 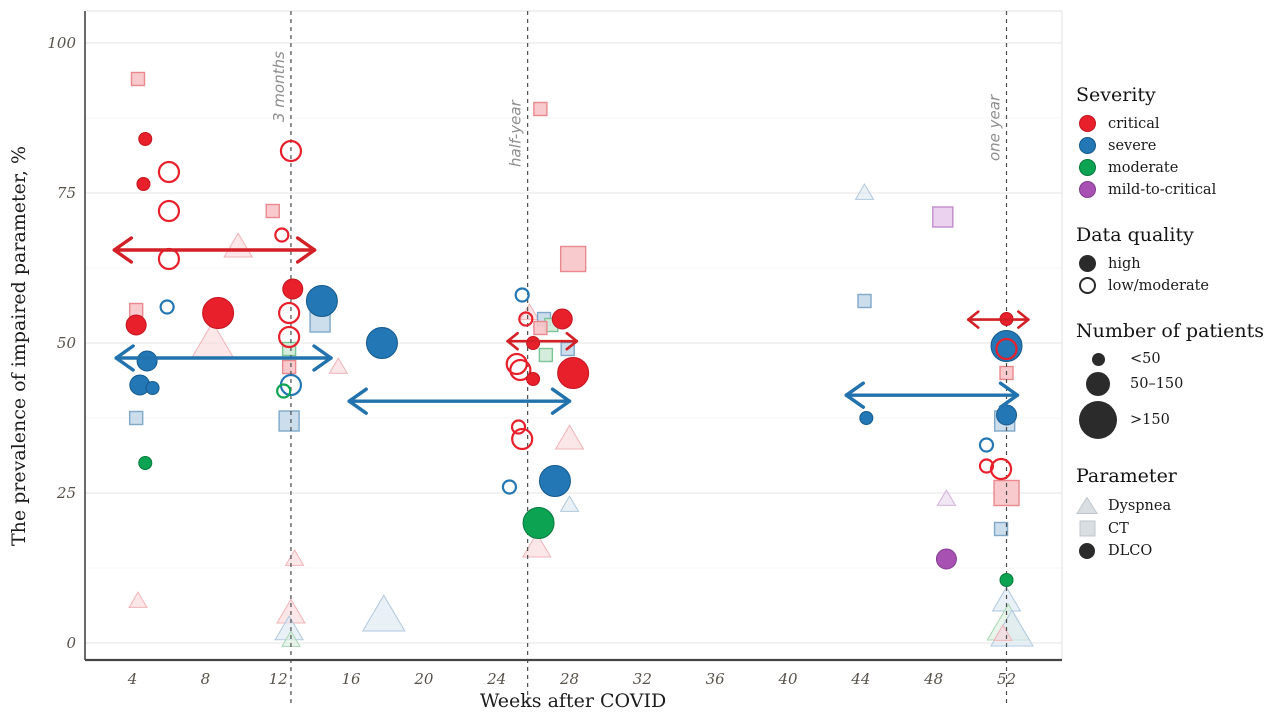 What do you see at coordinates (1170, 123) in the screenshot?
I see `legend-item-severity-critical: critical` at bounding box center [1170, 123].